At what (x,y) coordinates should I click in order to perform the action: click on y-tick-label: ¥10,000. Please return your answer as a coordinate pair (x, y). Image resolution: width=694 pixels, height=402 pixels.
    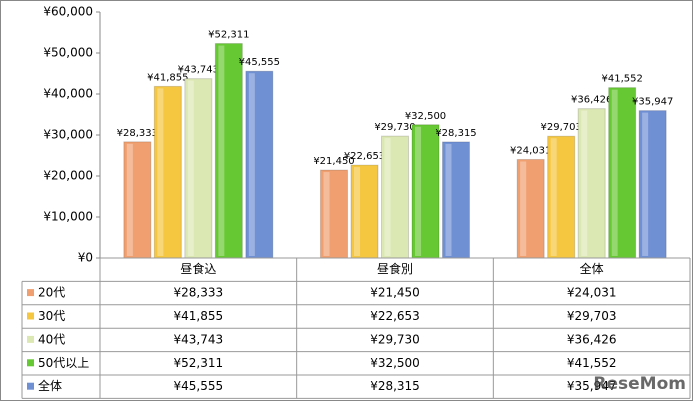
    Looking at the image, I should click on (68, 217).